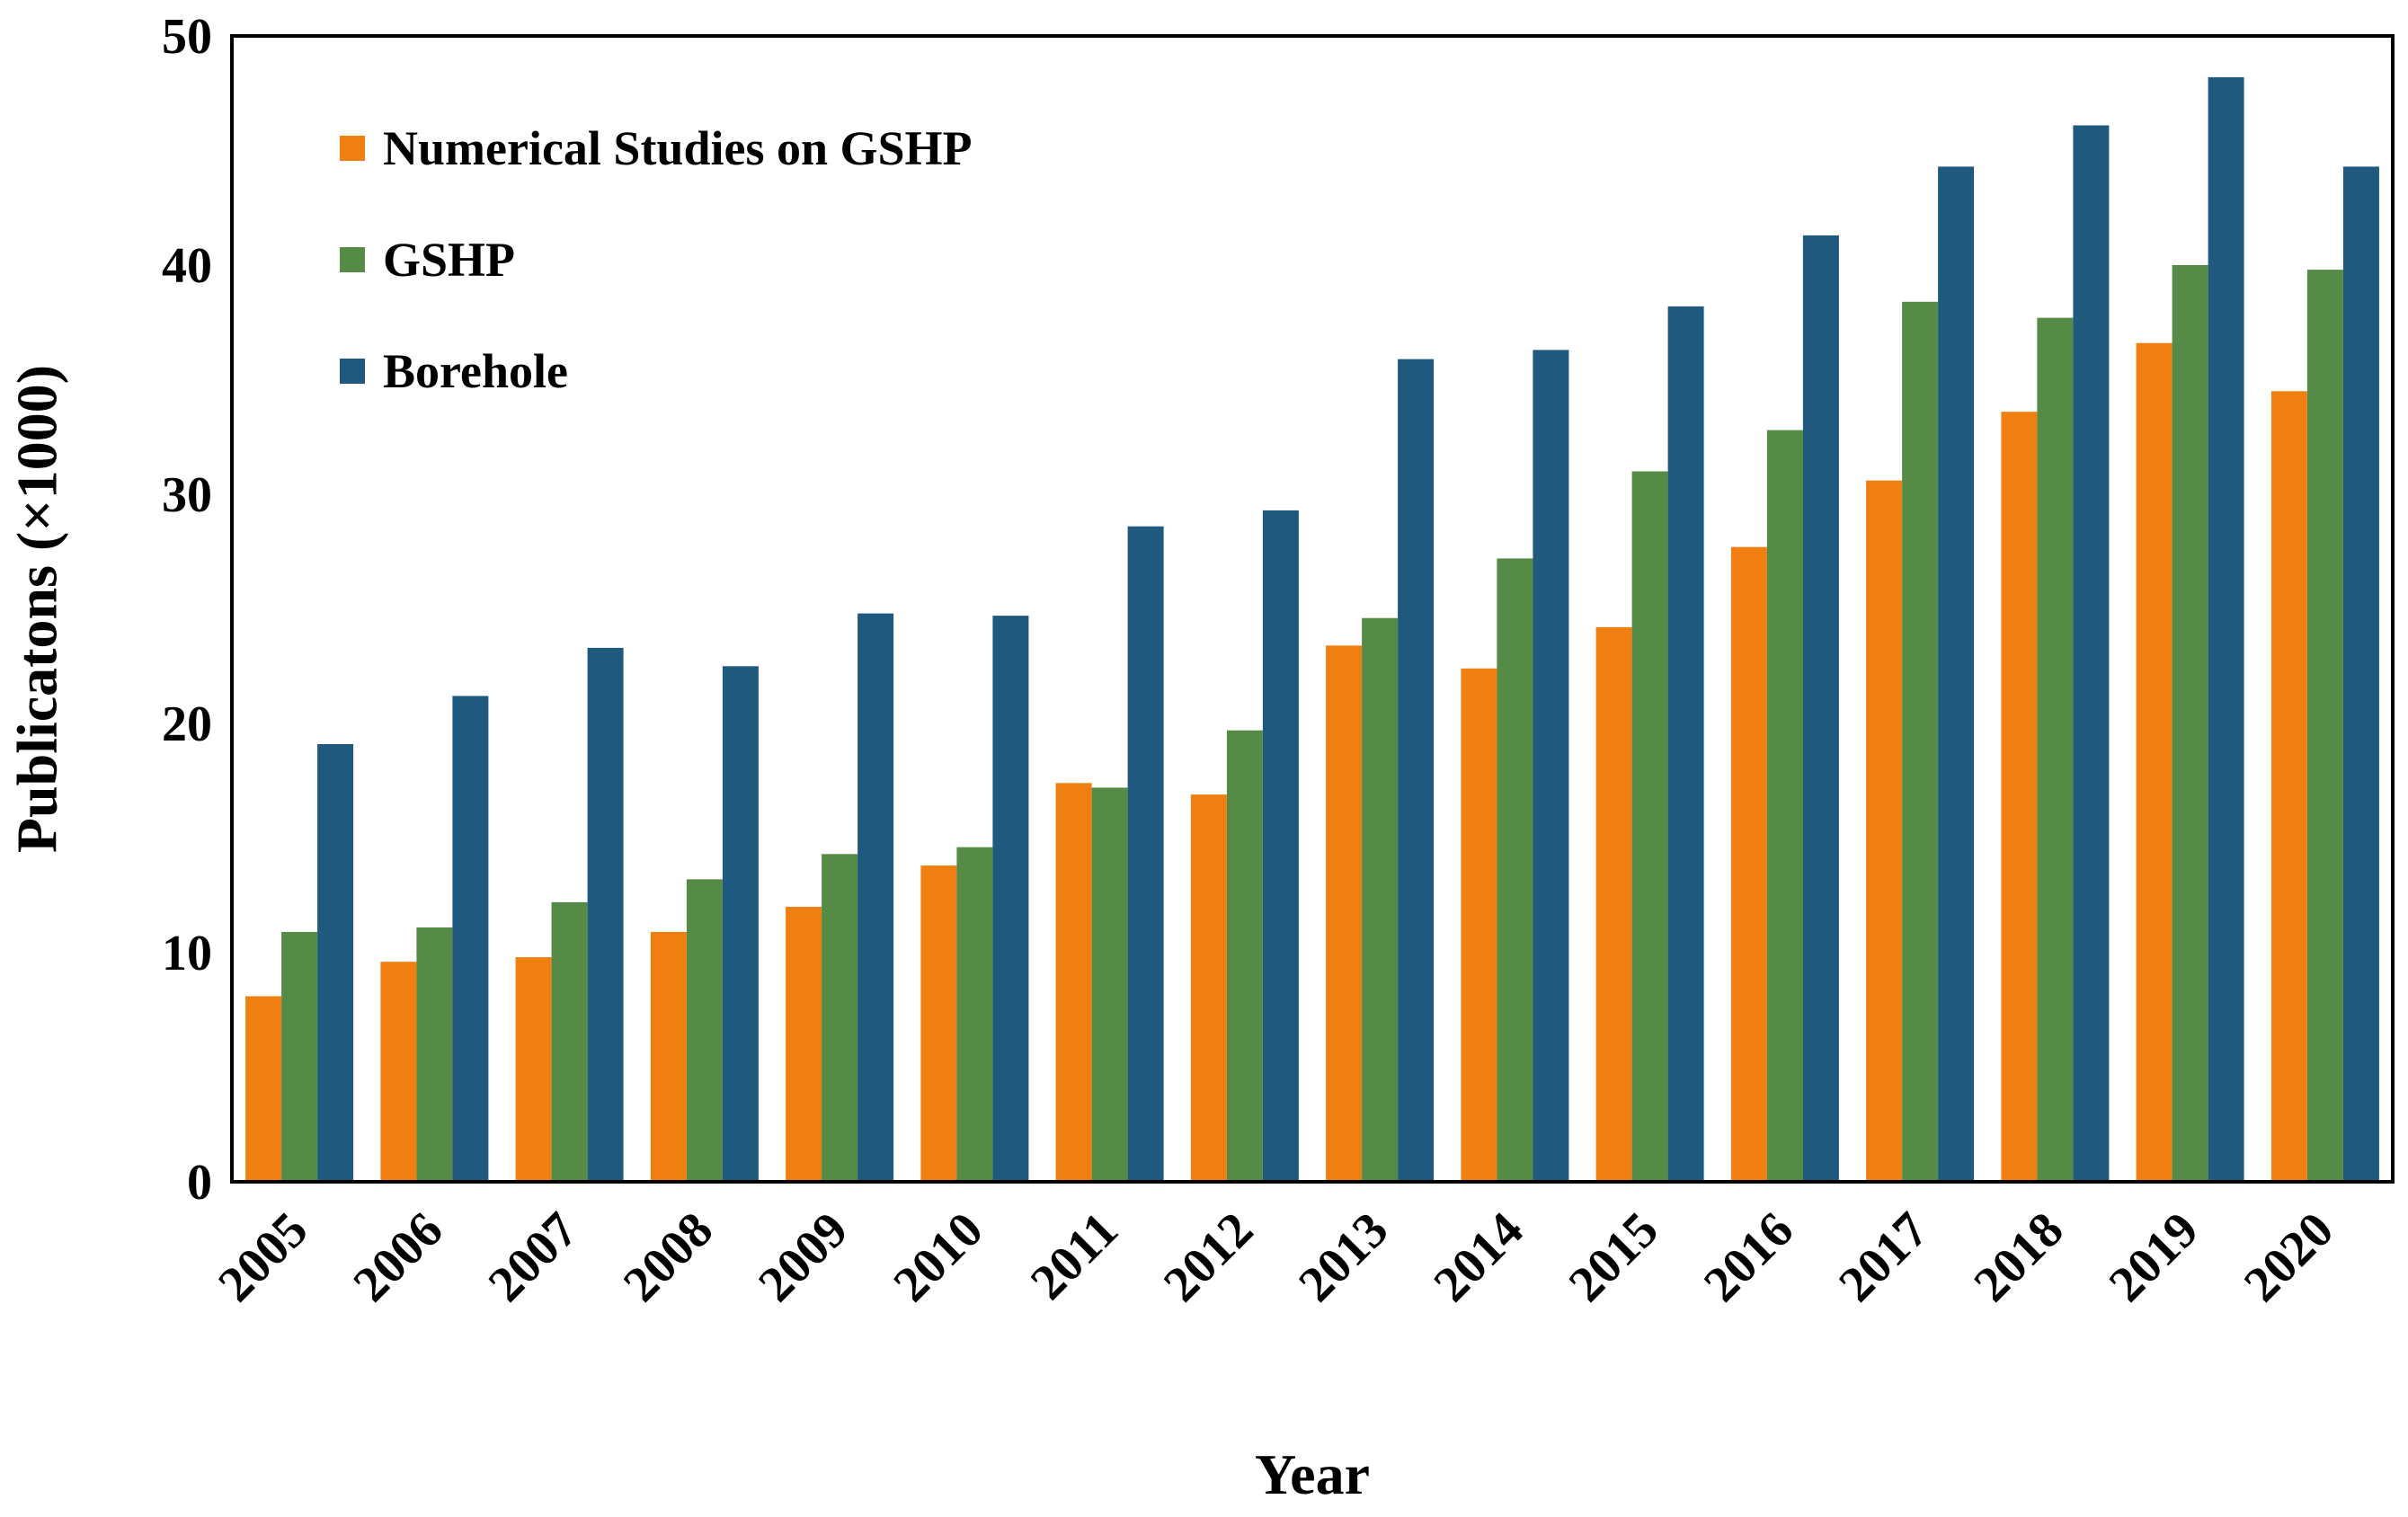 Image resolution: width=2408 pixels, height=1517 pixels. What do you see at coordinates (263, 1257) in the screenshot?
I see `x-tick-label-2005: 2005` at bounding box center [263, 1257].